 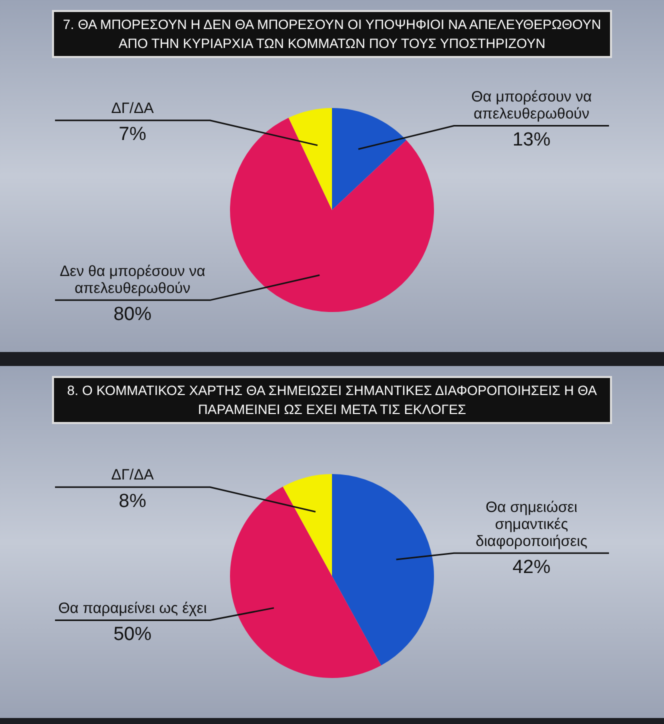 What do you see at coordinates (132, 608) in the screenshot?
I see `slice-label: Θα παραμείνει ως έχει` at bounding box center [132, 608].